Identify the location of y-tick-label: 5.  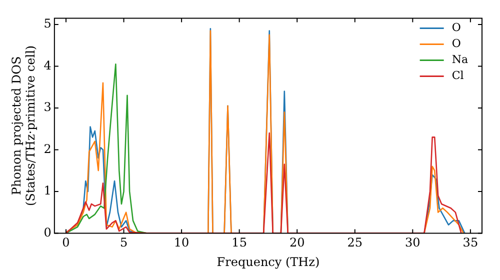
(48, 23).